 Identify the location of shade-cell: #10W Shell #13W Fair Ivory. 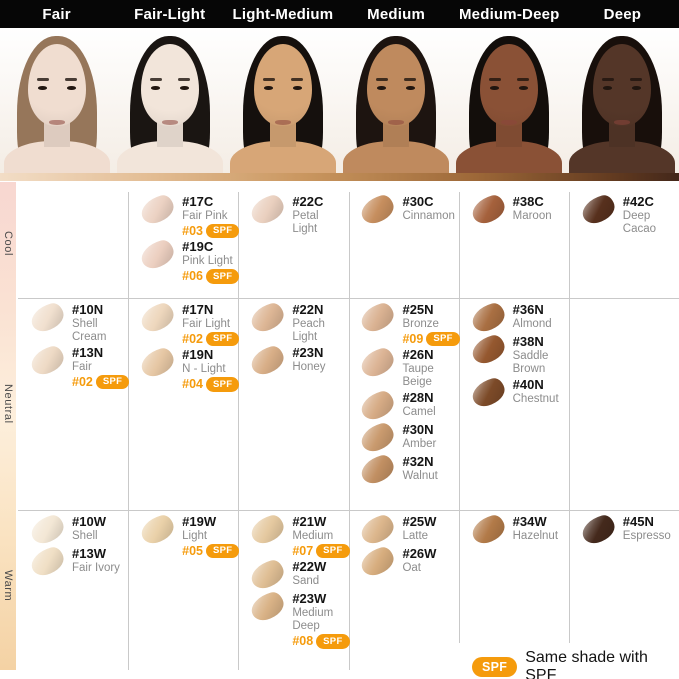
(73, 590).